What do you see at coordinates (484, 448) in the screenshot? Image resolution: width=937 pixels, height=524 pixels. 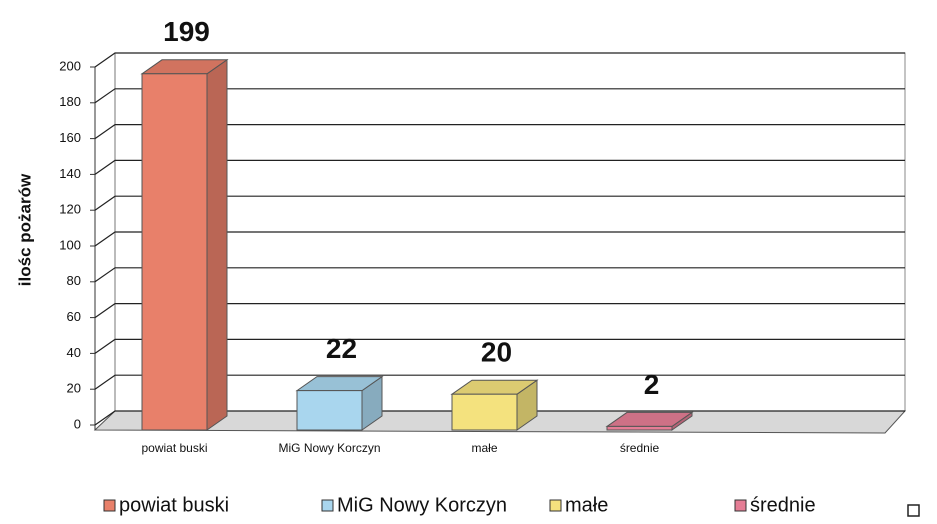 I see `x-tick-label: małe` at bounding box center [484, 448].